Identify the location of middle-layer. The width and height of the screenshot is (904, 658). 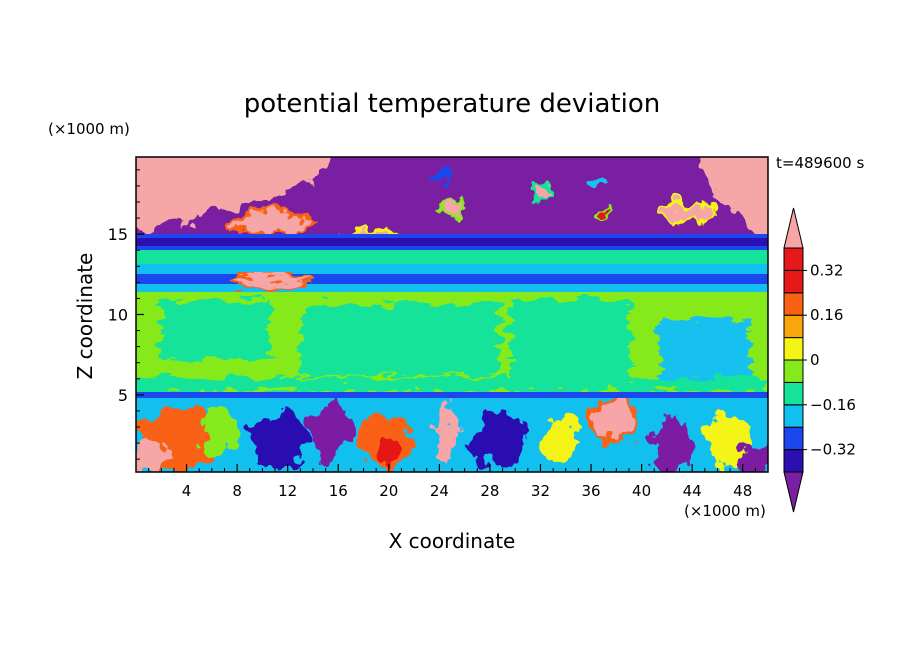
(452, 331).